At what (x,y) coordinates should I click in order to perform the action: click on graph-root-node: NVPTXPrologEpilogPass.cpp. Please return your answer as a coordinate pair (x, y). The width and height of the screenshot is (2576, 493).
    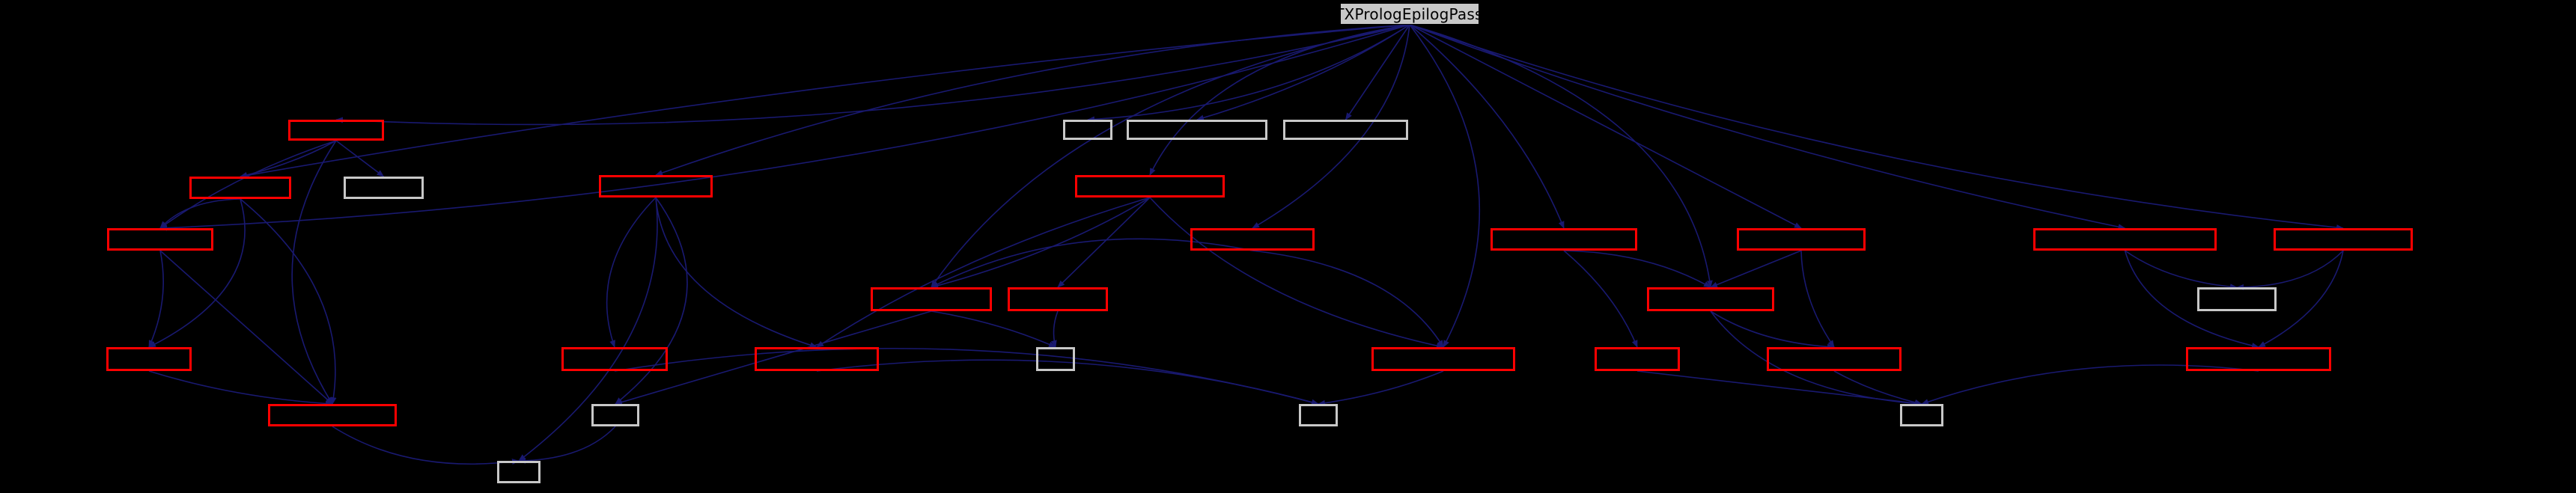
    Looking at the image, I should click on (1409, 14).